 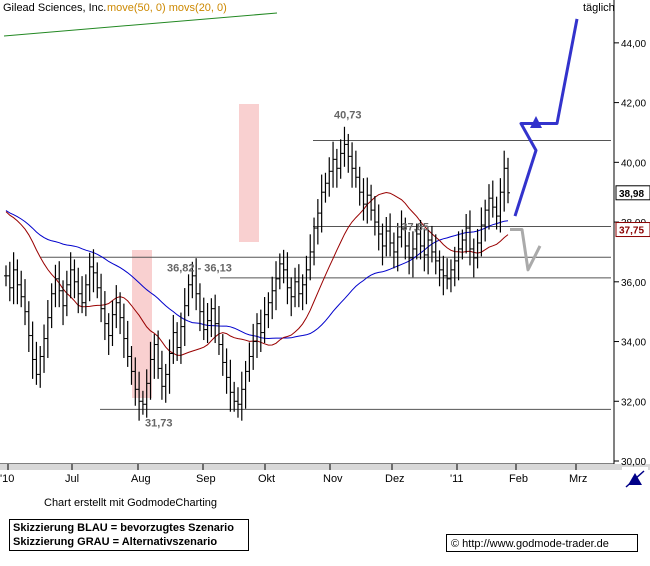 I want to click on indicator-label: move(50, 0) movs(20, 0), so click(x=167, y=8).